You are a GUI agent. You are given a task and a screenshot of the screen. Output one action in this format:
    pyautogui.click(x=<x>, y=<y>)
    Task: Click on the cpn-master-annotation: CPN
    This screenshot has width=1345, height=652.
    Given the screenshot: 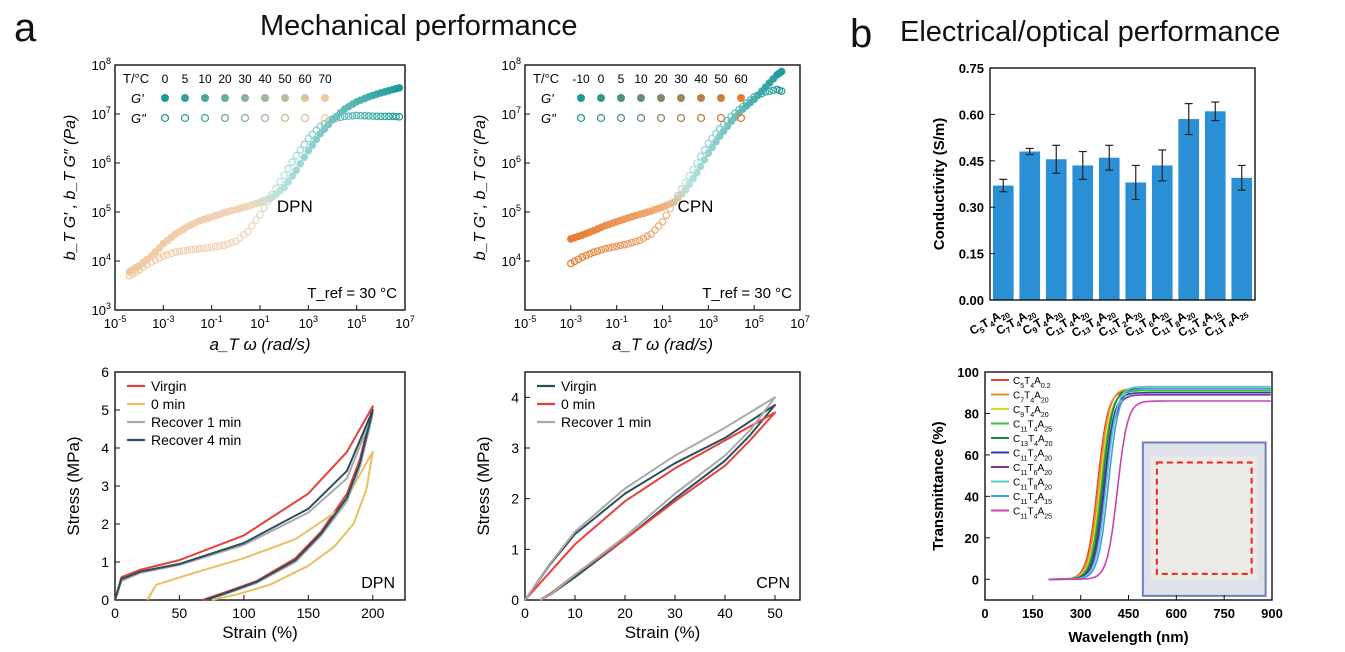 What is the action you would take?
    pyautogui.click(x=696, y=206)
    